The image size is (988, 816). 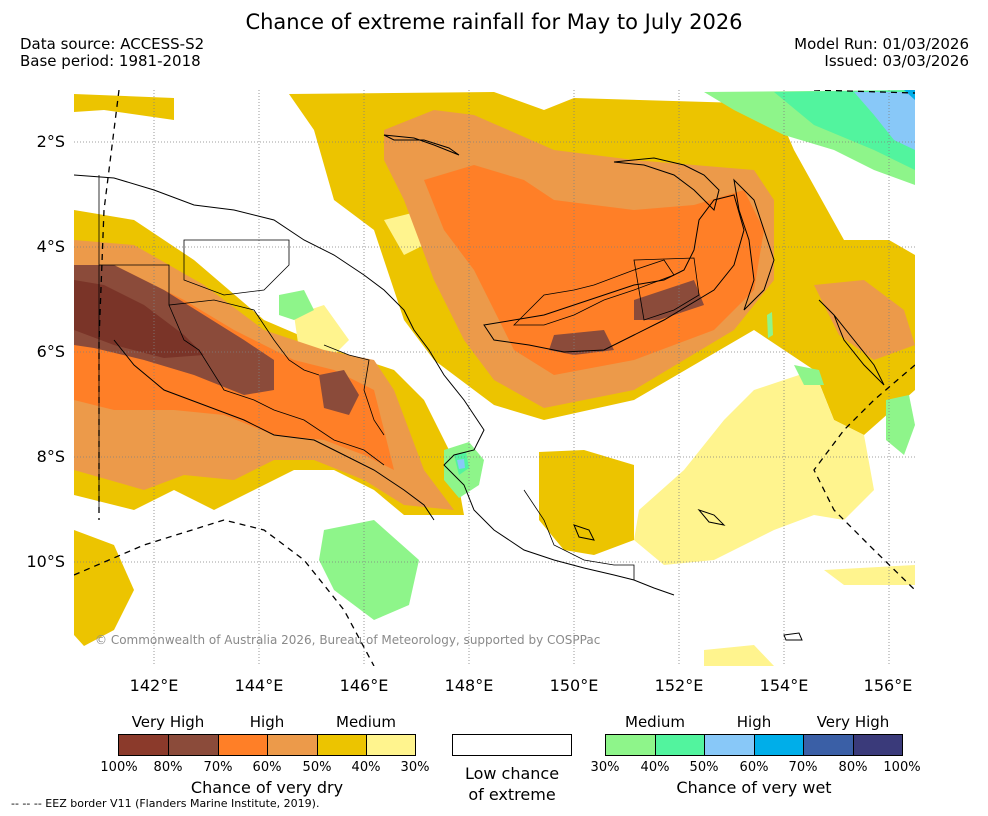 I want to click on wet-category-high: High, so click(x=754, y=722).